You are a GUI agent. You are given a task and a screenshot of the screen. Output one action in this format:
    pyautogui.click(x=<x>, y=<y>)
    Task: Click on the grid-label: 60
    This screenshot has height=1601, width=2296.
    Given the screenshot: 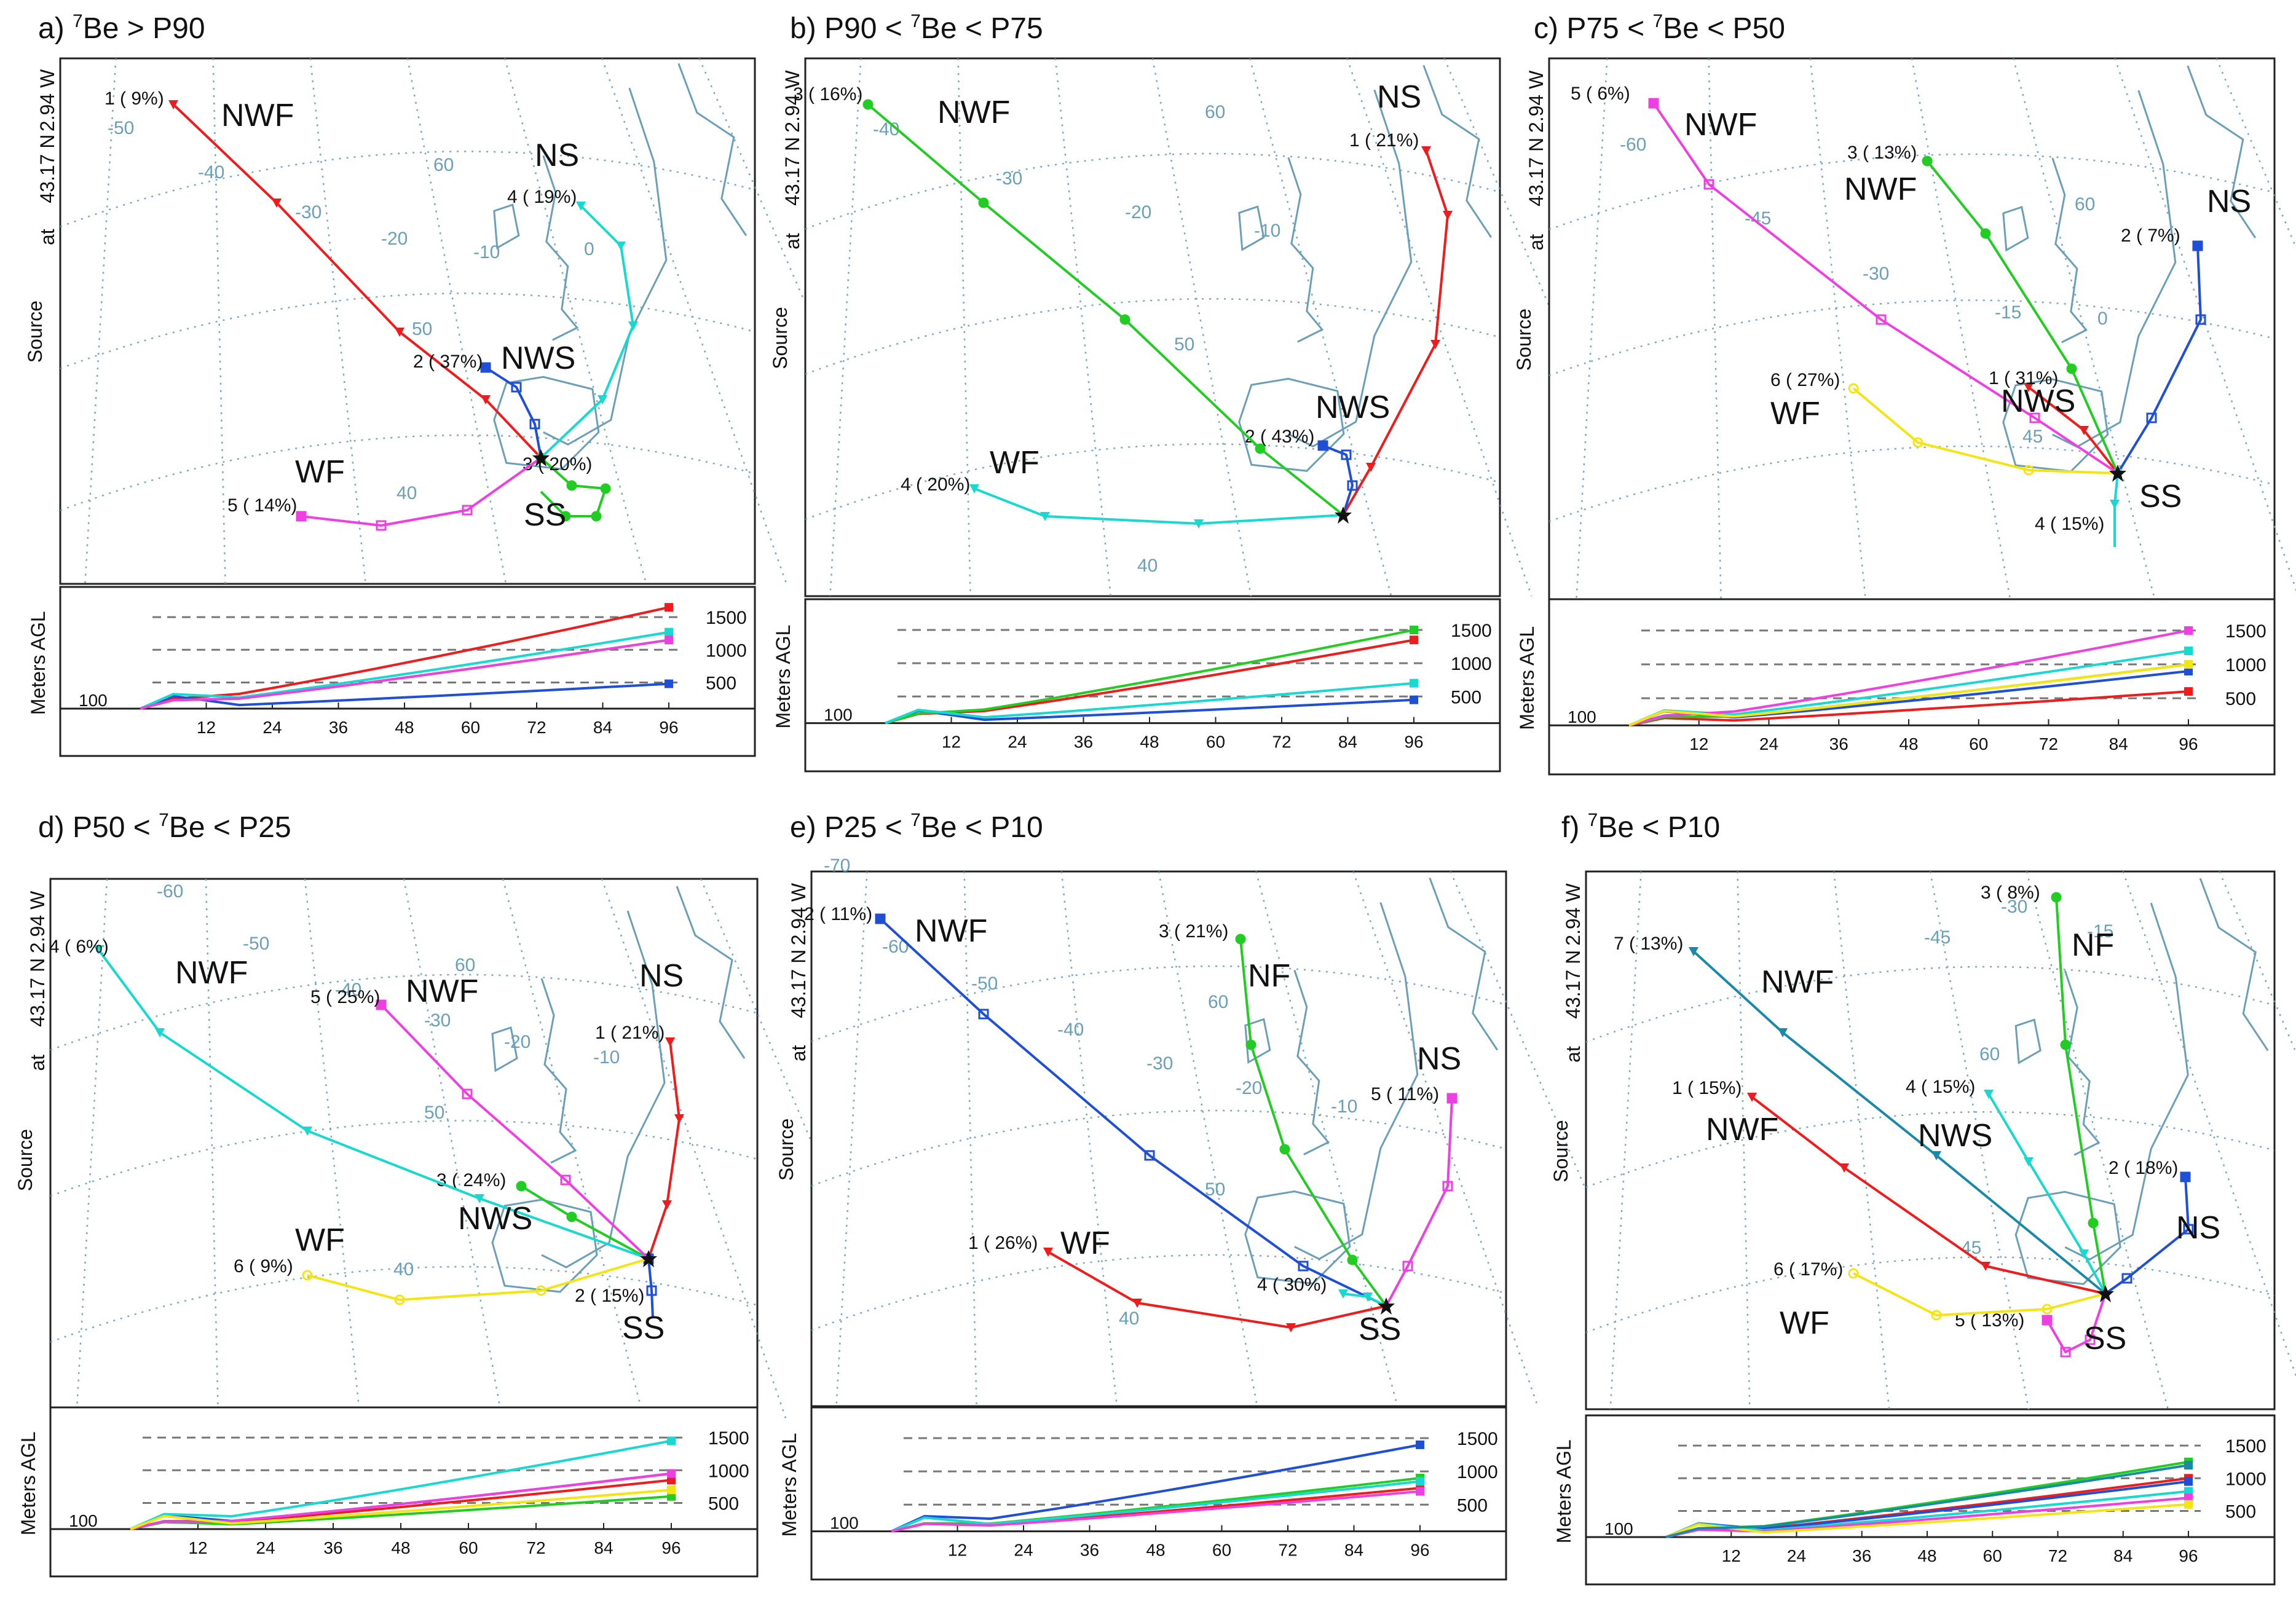 What is the action you would take?
    pyautogui.click(x=1990, y=1054)
    